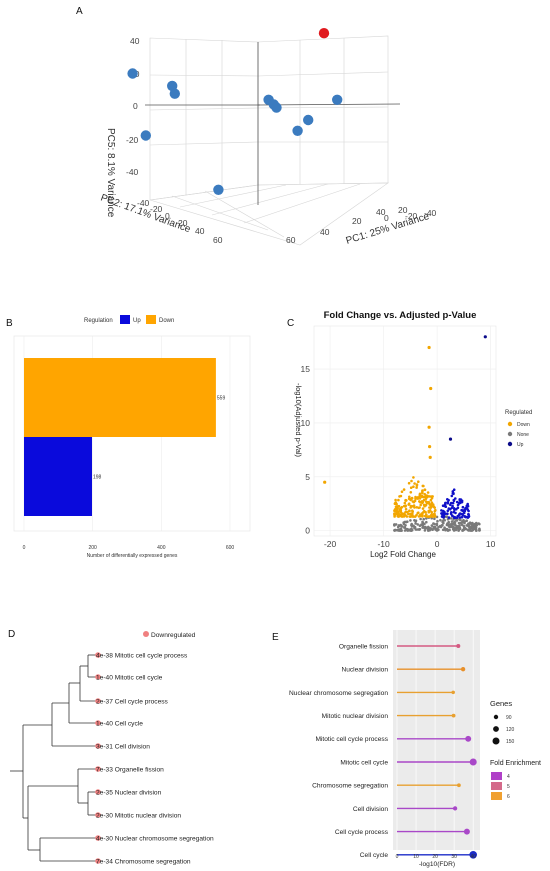 This screenshot has width=550, height=871. I want to click on color-legend-swatch, so click(496, 796).